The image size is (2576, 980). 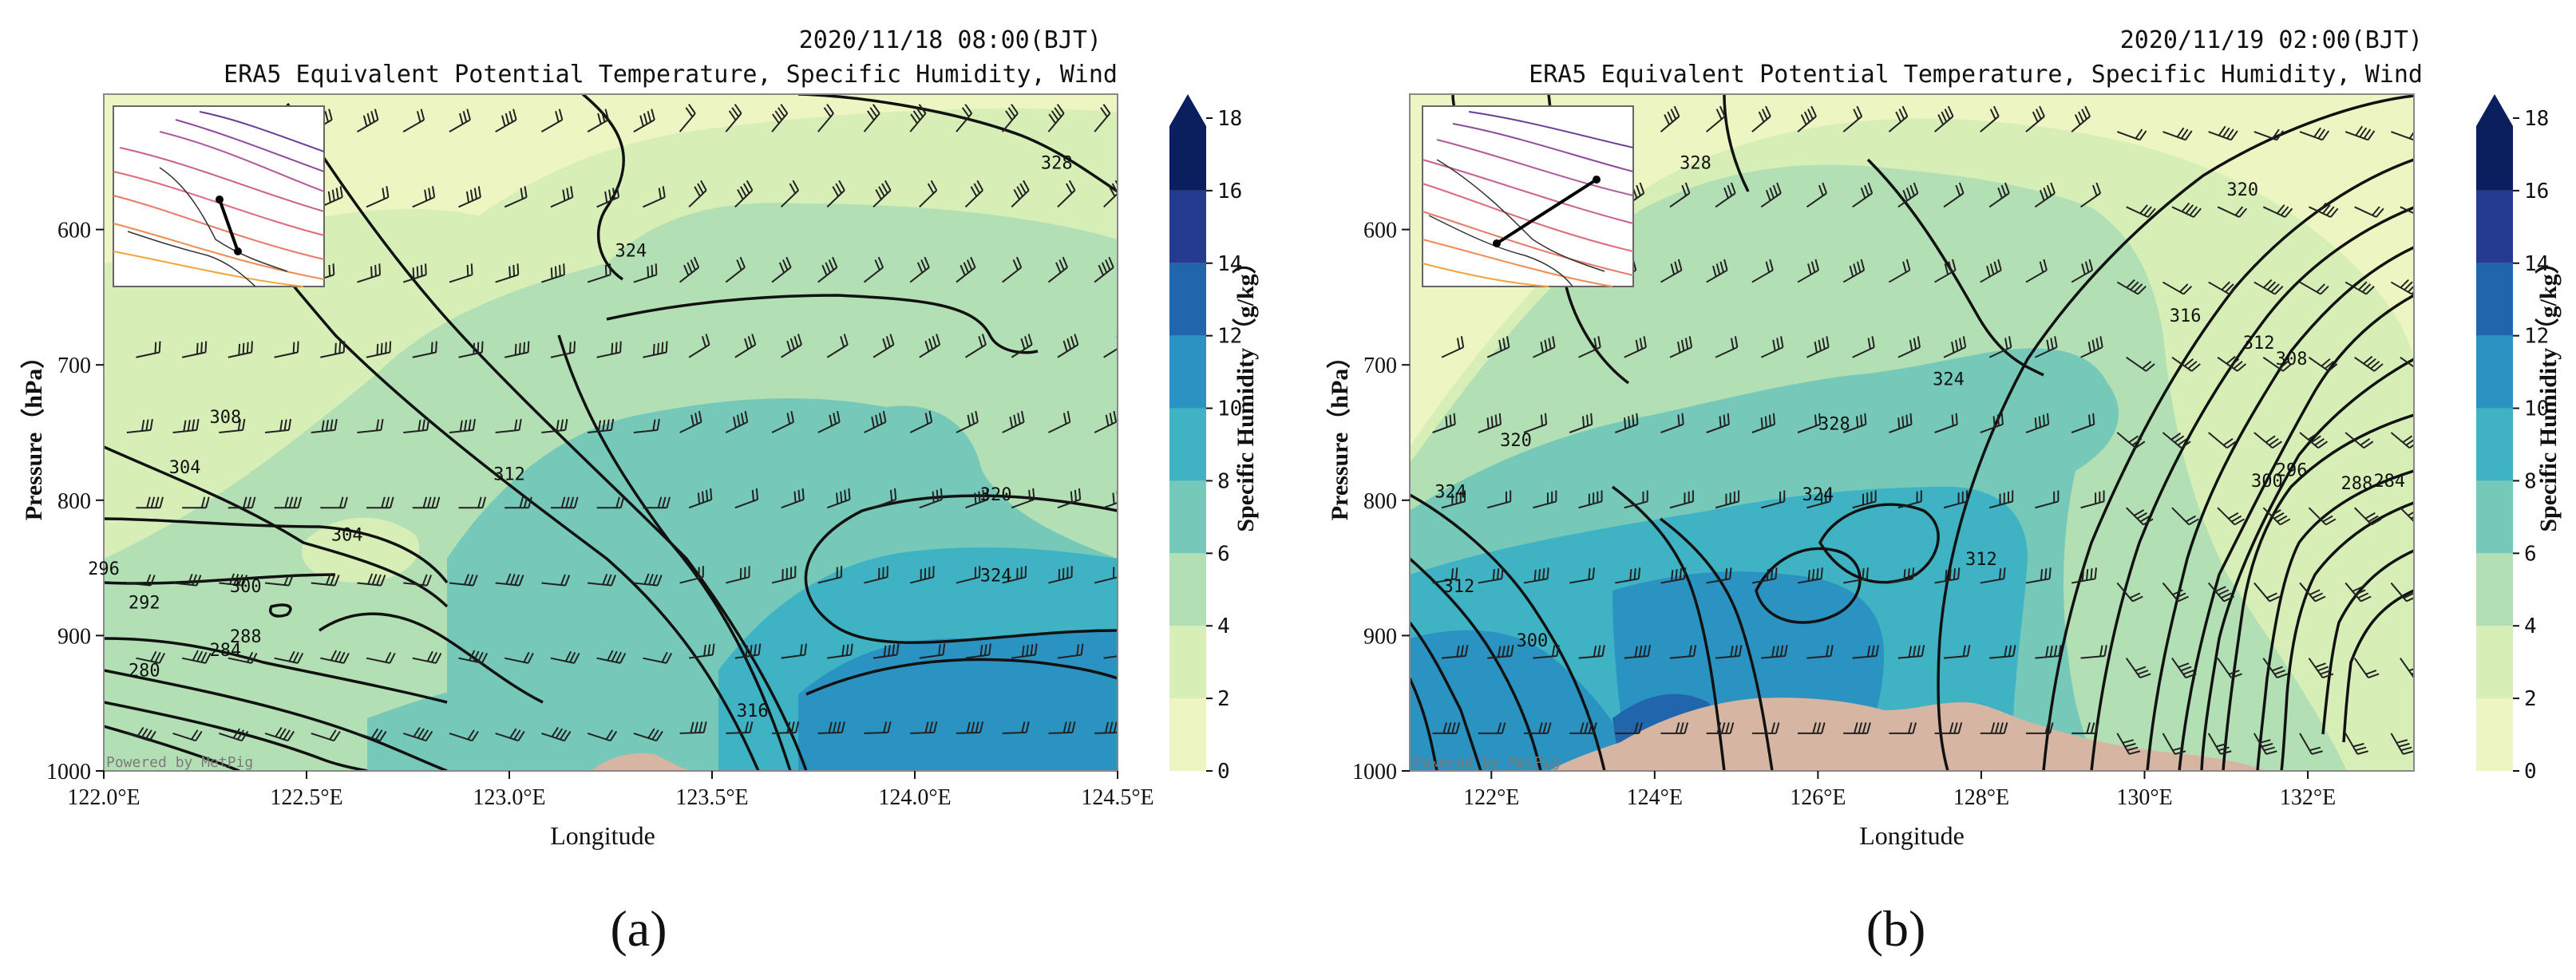 I want to click on time-label-a: 2020/11/18 08:00(BJT), so click(x=951, y=40).